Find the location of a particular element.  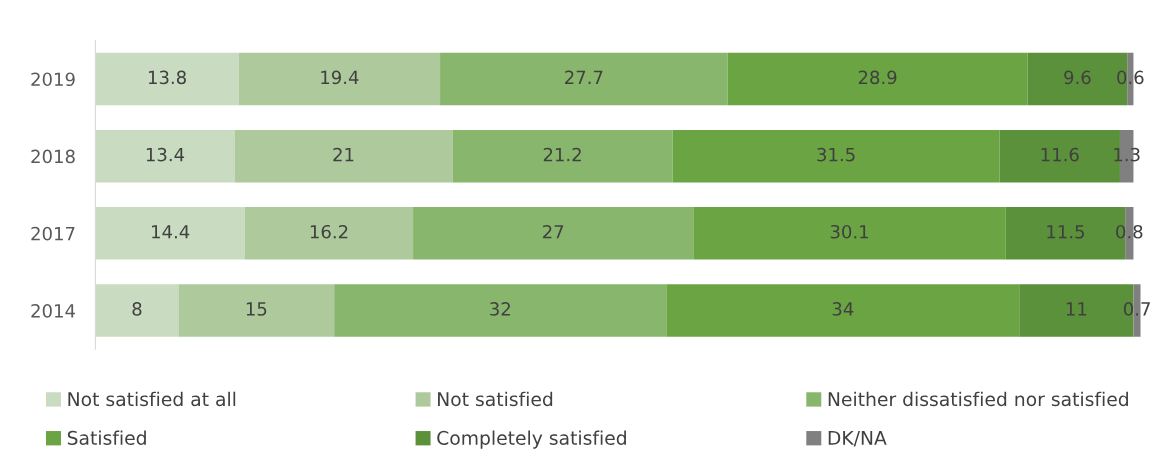

data-label: 21 is located at coordinates (343, 154).